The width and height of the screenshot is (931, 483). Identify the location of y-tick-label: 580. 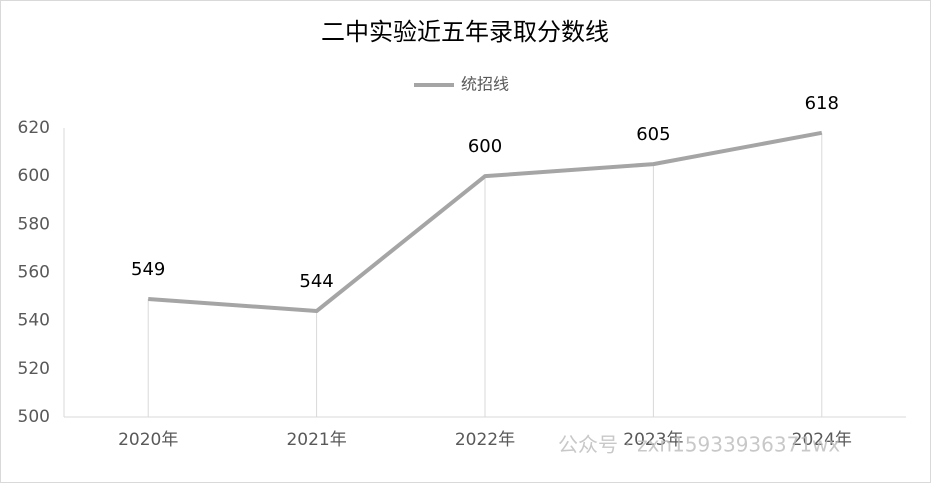
(34, 224).